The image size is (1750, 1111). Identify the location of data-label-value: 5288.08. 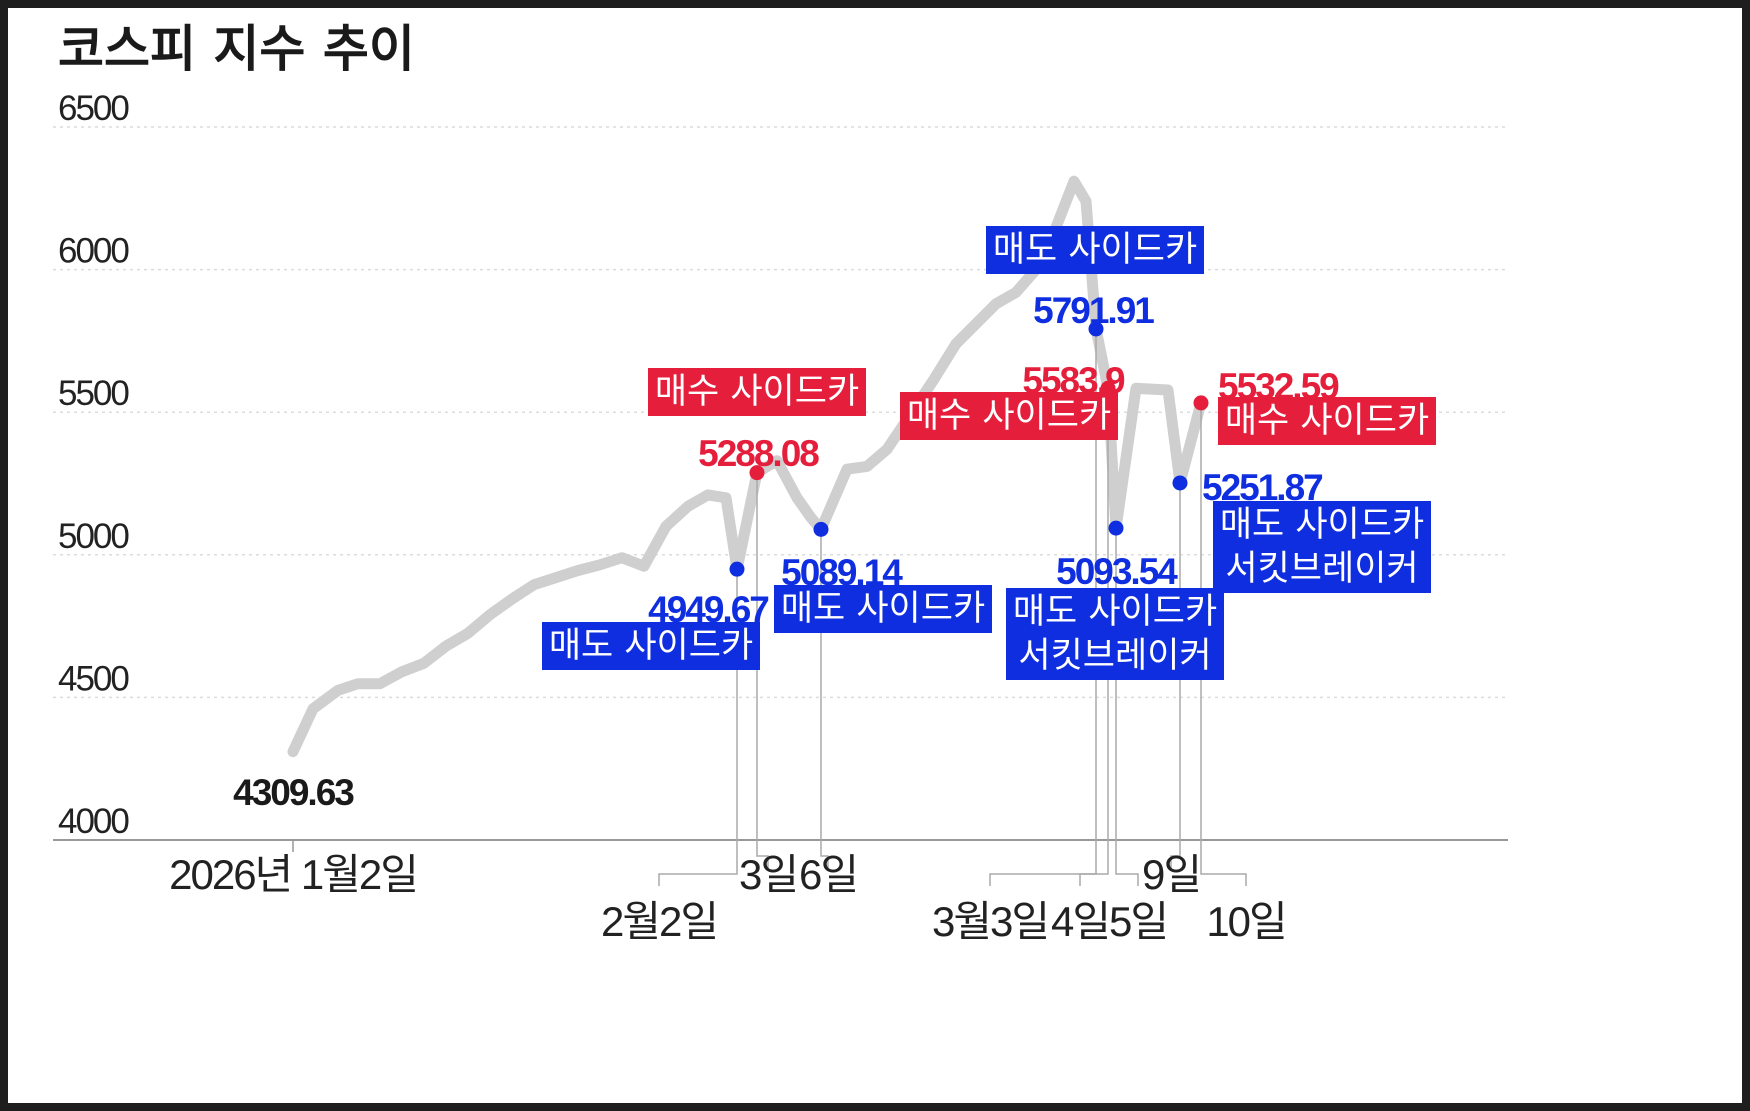
(758, 453).